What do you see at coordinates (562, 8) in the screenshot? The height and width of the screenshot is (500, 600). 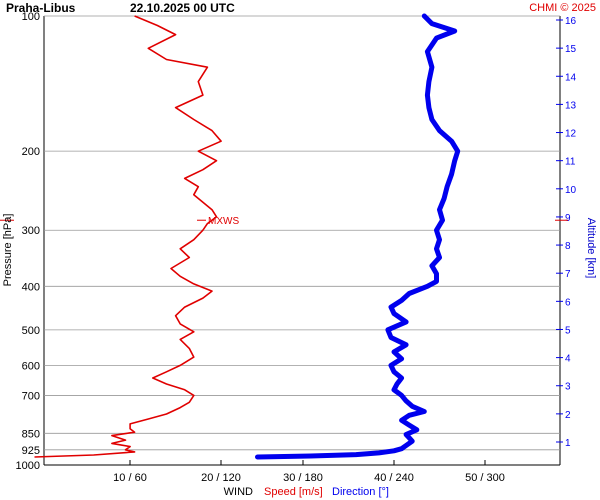 I see `copyright: CHMI © 2025` at bounding box center [562, 8].